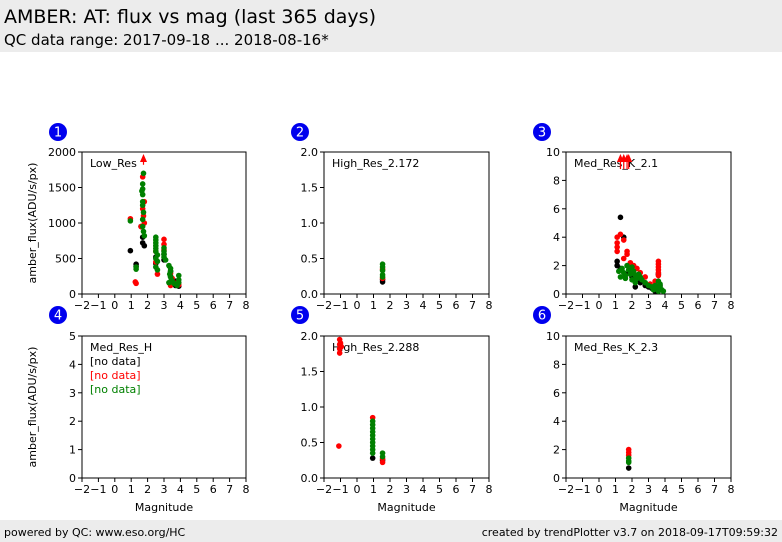 Image resolution: width=782 pixels, height=542 pixels. I want to click on y-tick-label: 8, so click(556, 180).